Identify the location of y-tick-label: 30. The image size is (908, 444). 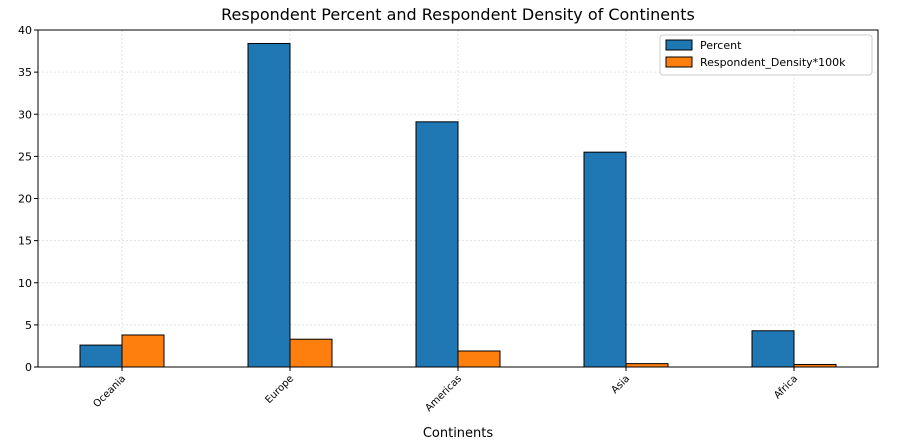
(25, 114).